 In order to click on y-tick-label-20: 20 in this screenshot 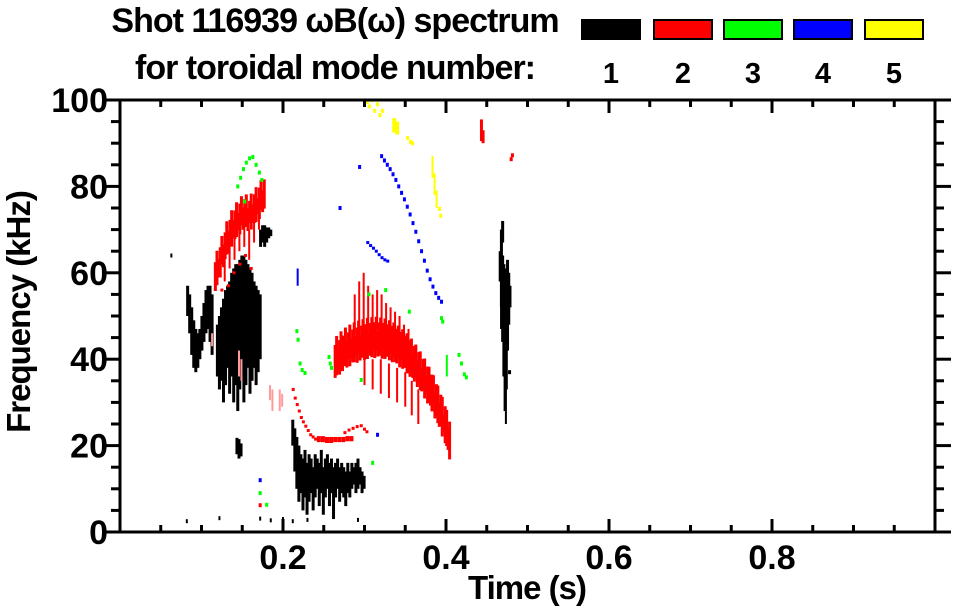, I will do `click(89, 447)`.